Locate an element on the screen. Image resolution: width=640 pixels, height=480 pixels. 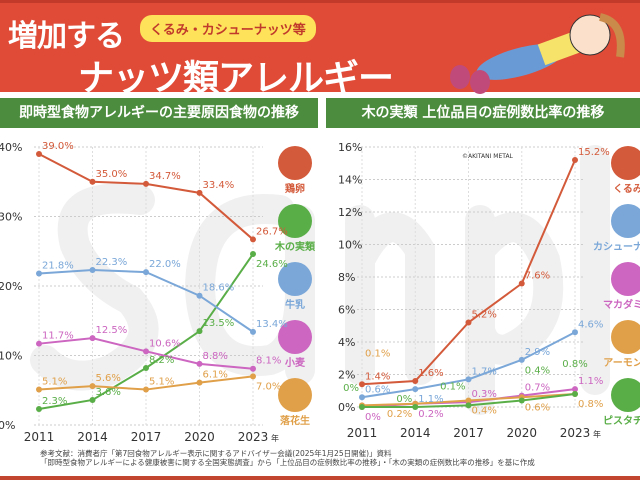
data-label: 33.4% is located at coordinates (219, 185).